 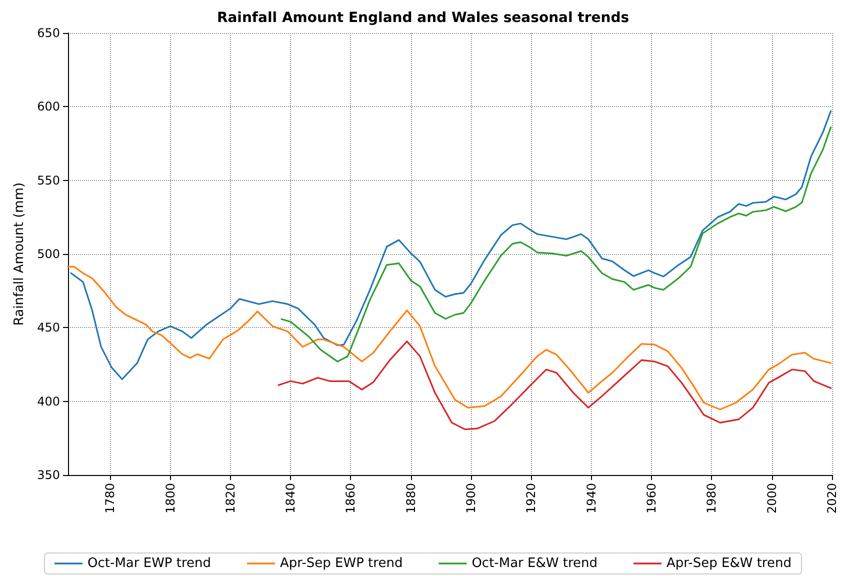 What do you see at coordinates (423, 18) in the screenshot?
I see `chart-title: Rainfall Amount England and Wales seasonal trends` at bounding box center [423, 18].